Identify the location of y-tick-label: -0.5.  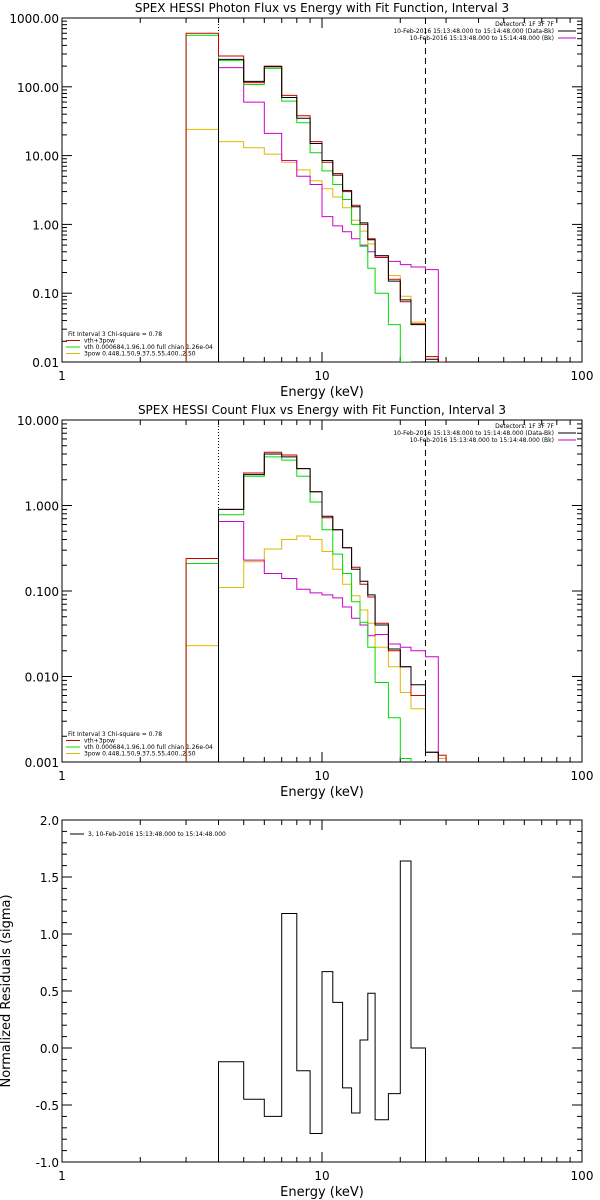
(47, 1106).